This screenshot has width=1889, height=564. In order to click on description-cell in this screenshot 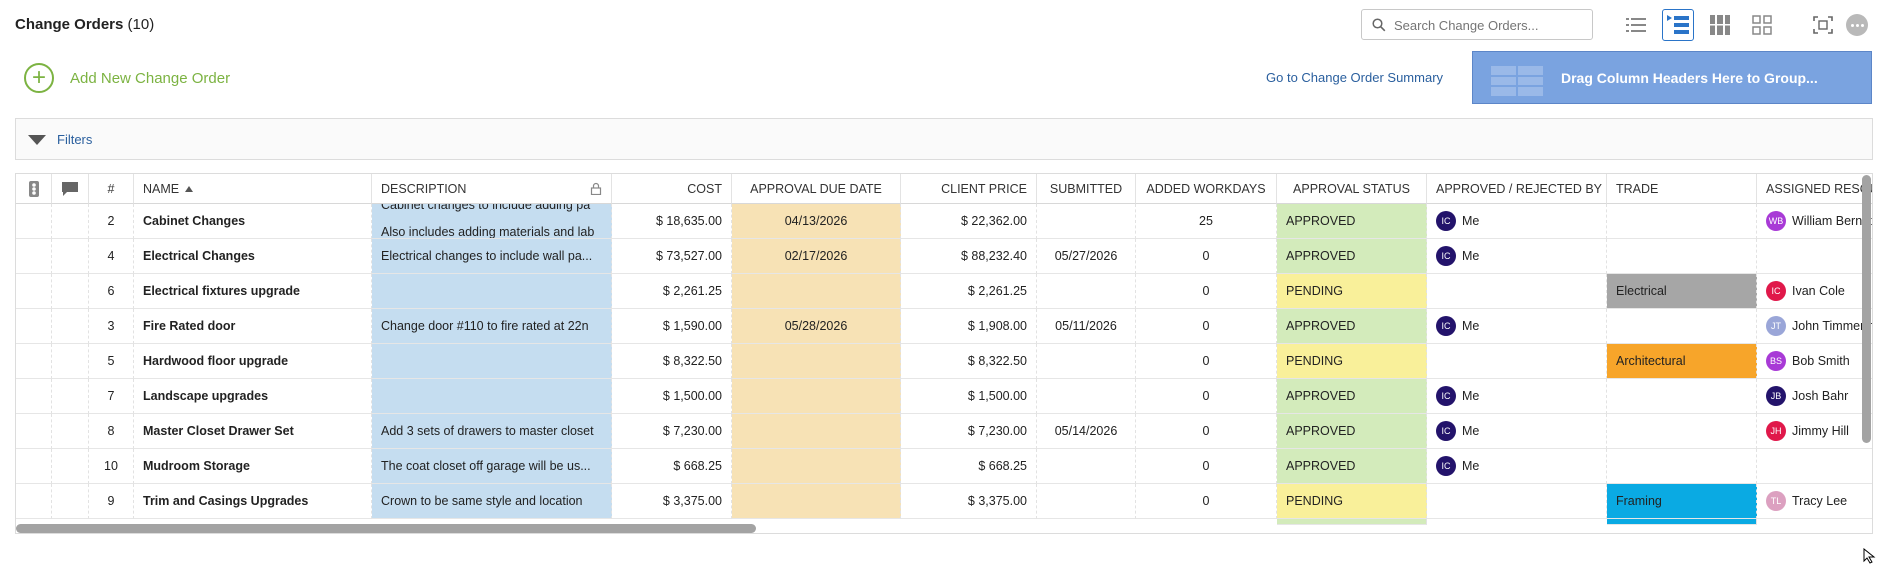, I will do `click(492, 396)`.